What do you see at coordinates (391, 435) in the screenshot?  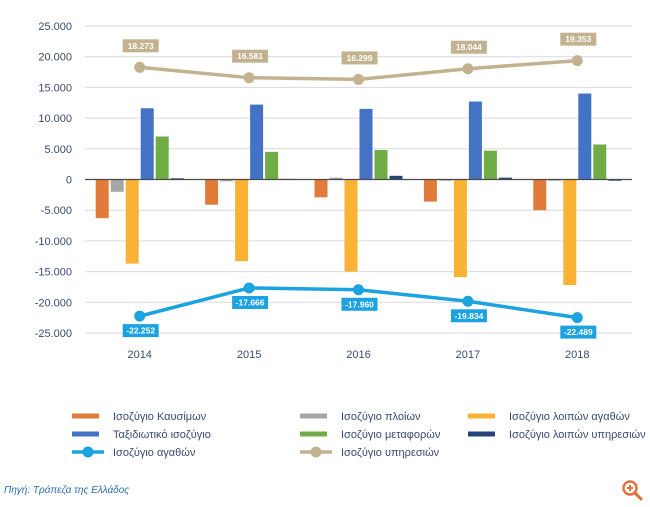 I see `legend-label: Ισοζύγιο μεταφορών` at bounding box center [391, 435].